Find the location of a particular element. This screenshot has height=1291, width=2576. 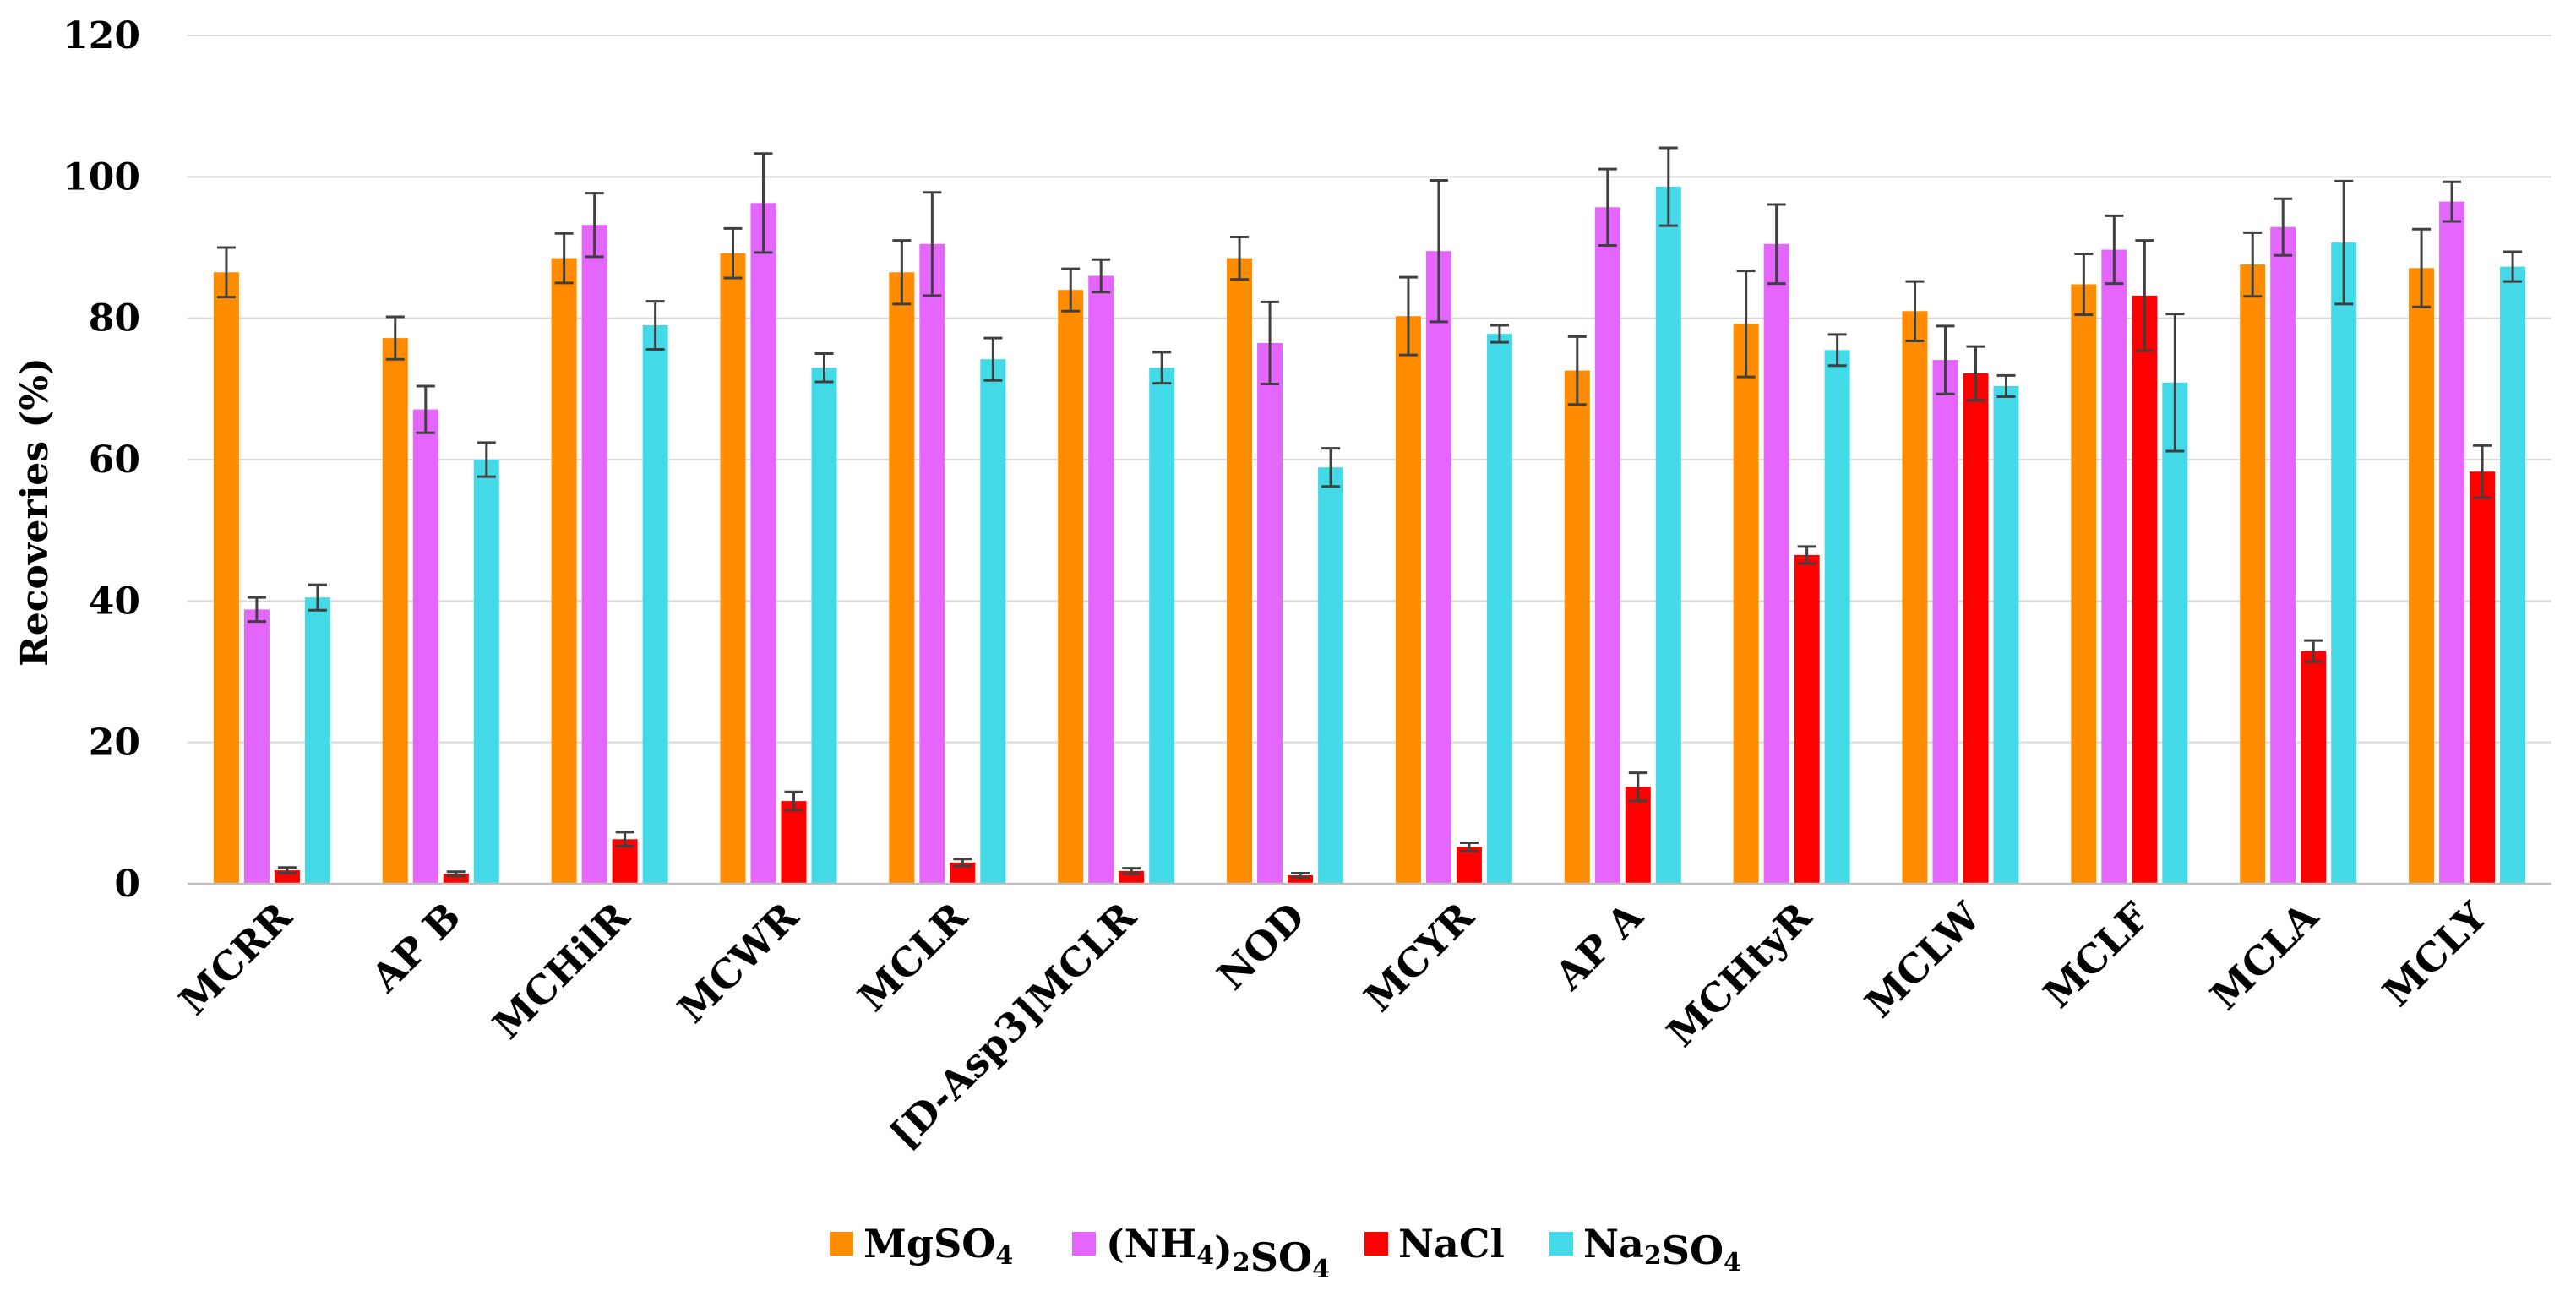

legend-label: Na2SO4 is located at coordinates (1662, 1249).